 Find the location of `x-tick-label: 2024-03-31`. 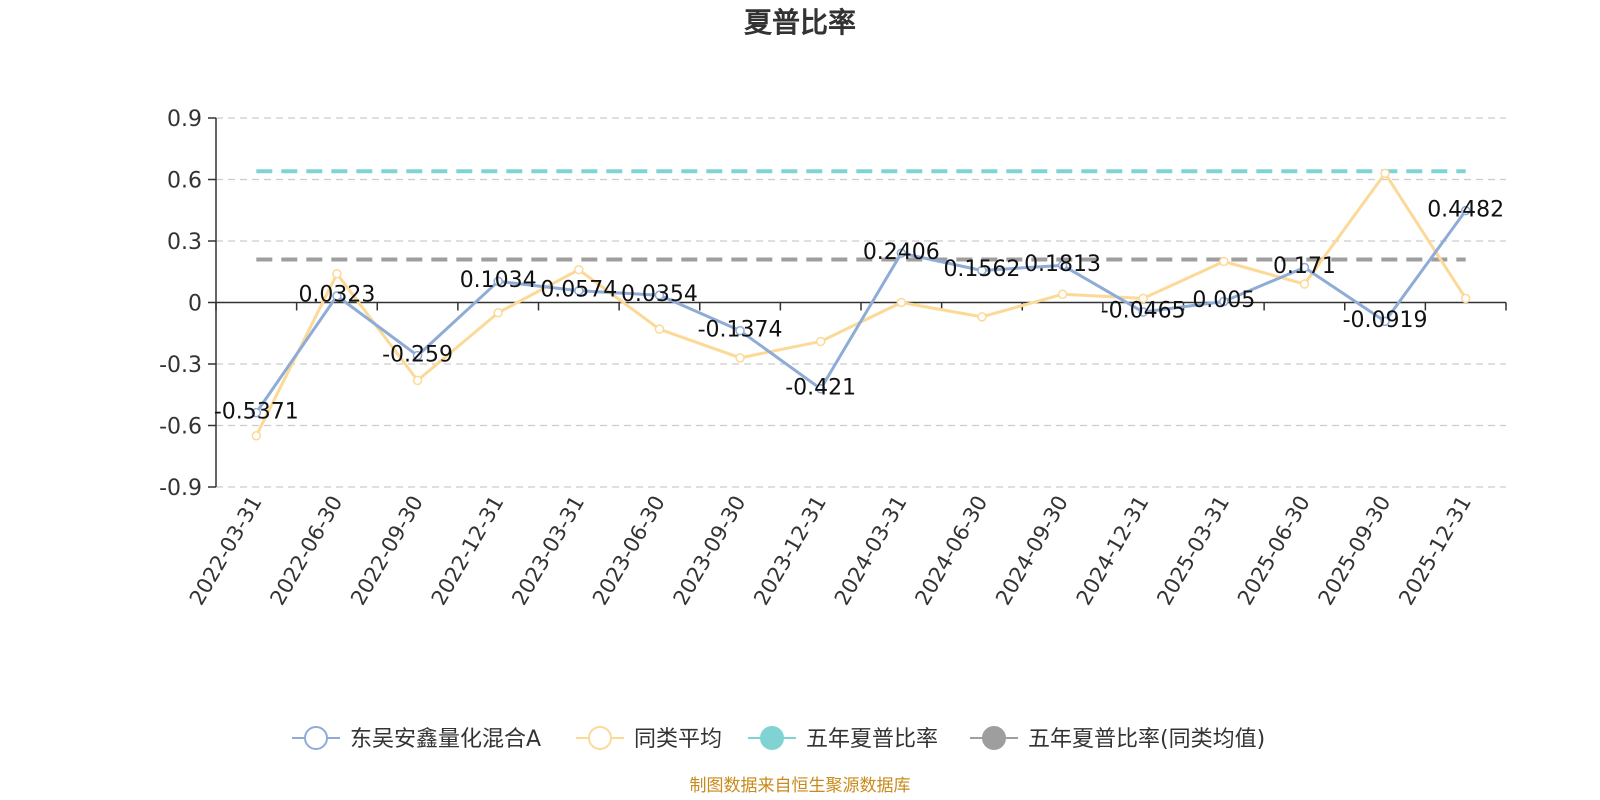

x-tick-label: 2024-03-31 is located at coordinates (871, 551).